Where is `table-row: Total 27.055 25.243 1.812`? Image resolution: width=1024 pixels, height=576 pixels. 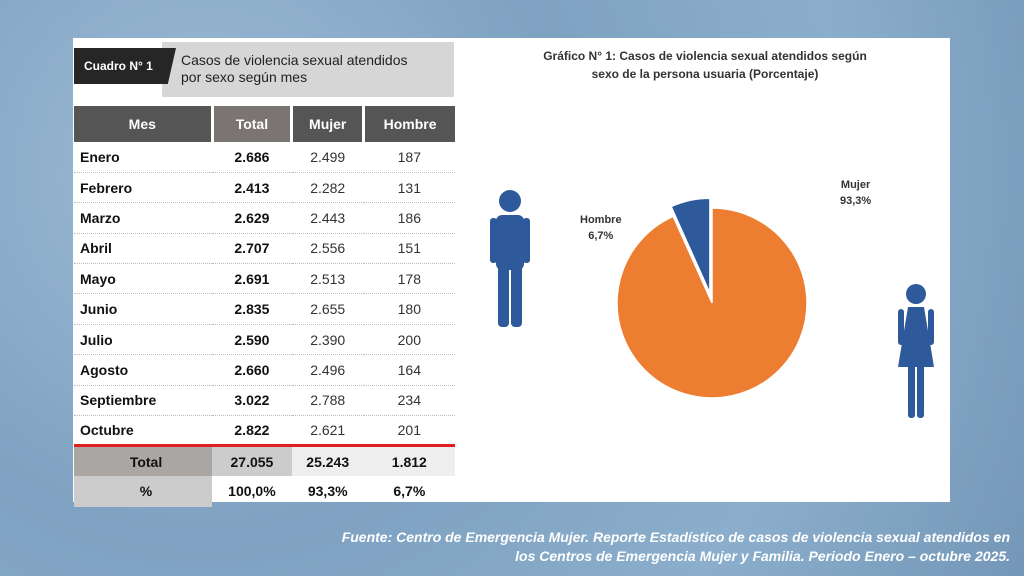 table-row: Total 27.055 25.243 1.812 is located at coordinates (264, 461).